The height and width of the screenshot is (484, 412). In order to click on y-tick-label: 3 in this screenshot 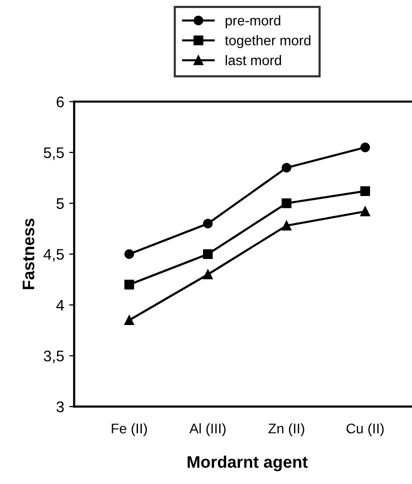, I will do `click(60, 406)`.